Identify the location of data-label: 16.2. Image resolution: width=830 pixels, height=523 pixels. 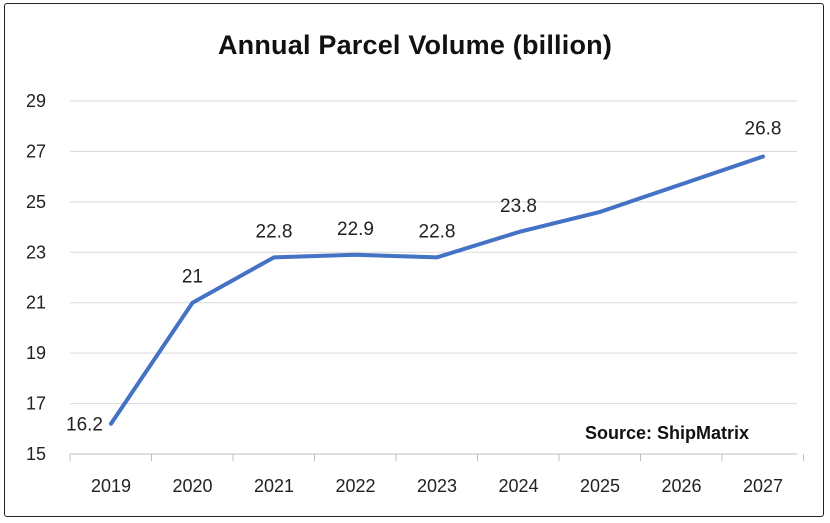
(84, 425).